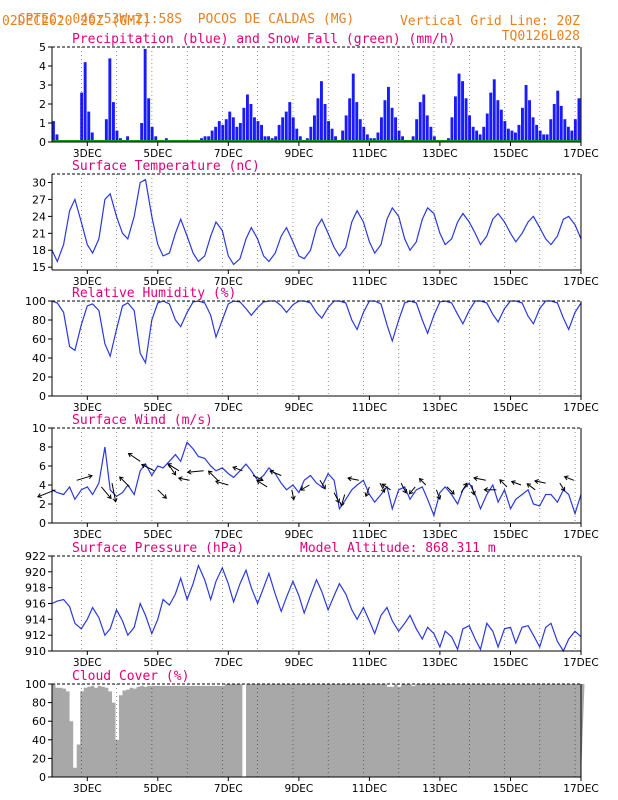 The width and height of the screenshot is (618, 800). What do you see at coordinates (39, 183) in the screenshot?
I see `y-tick-label: 30` at bounding box center [39, 183].